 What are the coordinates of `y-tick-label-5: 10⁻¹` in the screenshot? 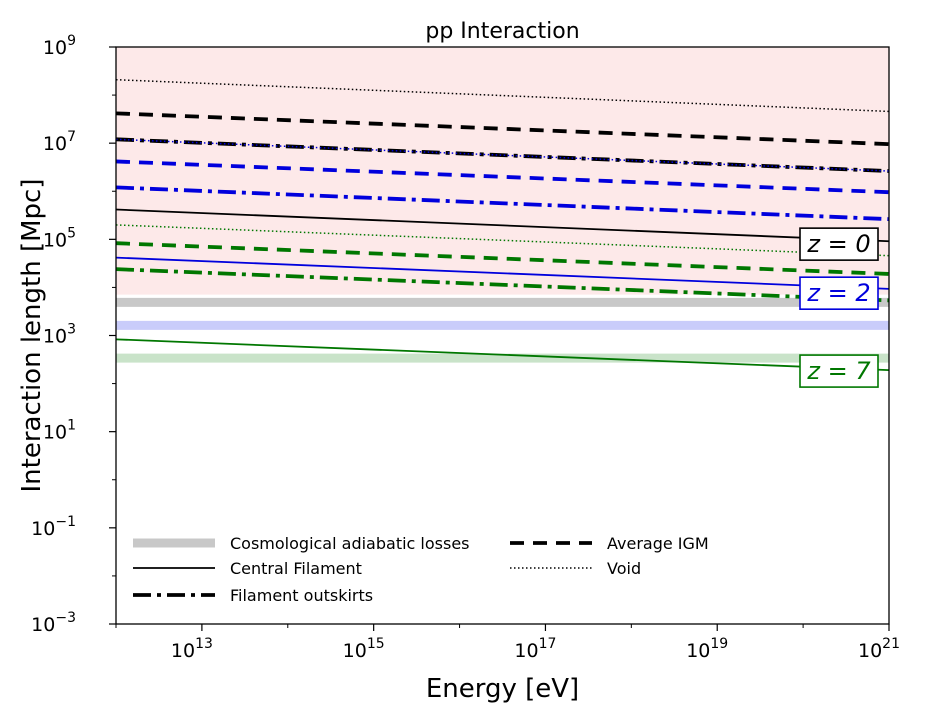 It's located at (53, 527).